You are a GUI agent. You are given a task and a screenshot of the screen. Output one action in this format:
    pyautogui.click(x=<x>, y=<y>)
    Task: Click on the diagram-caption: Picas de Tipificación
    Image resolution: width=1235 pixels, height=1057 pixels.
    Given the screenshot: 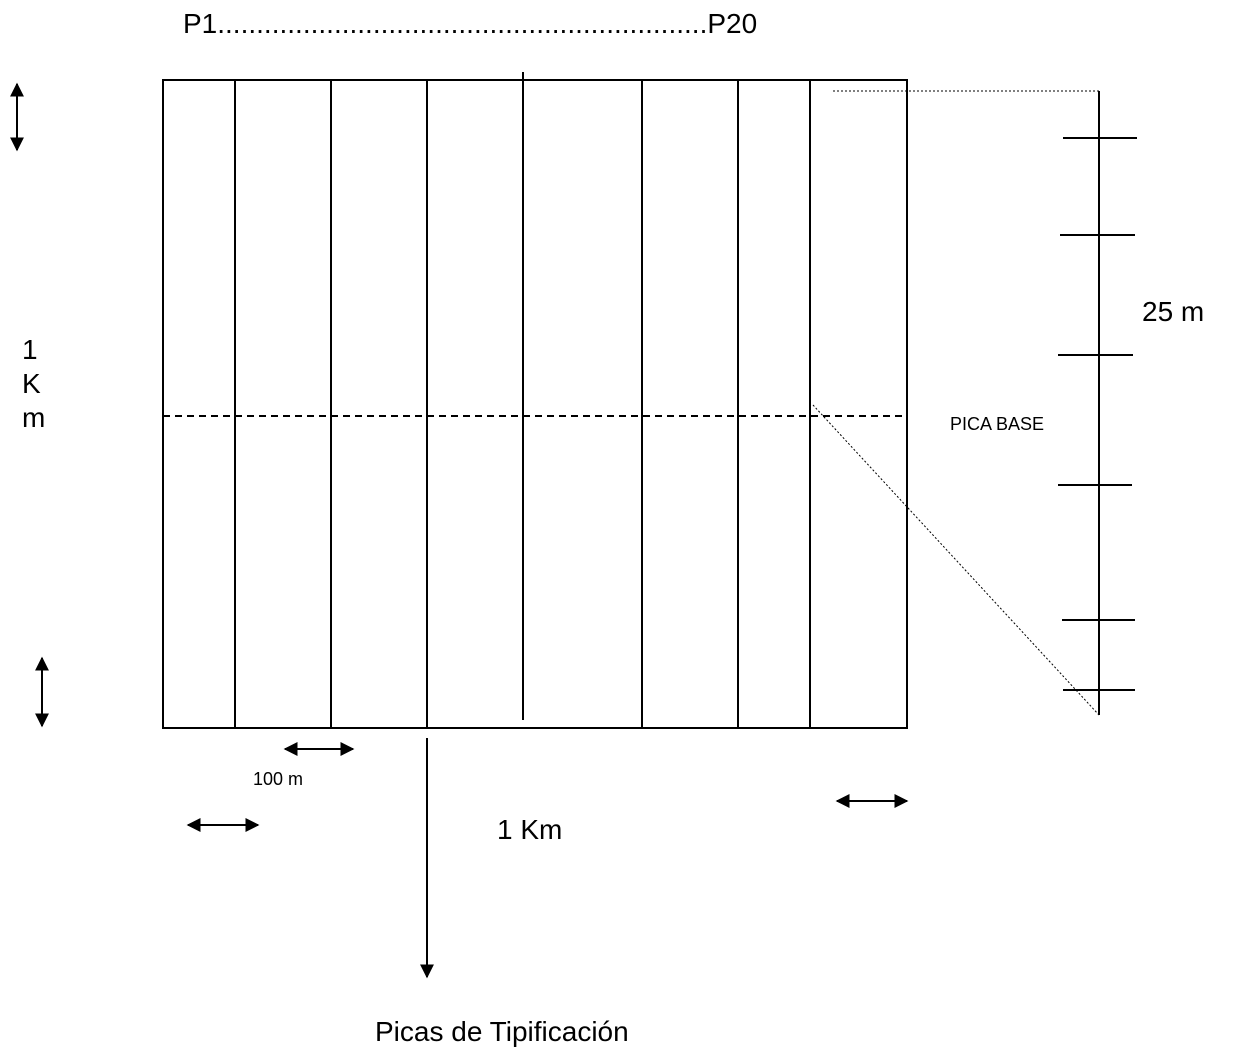 What is the action you would take?
    pyautogui.click(x=502, y=1031)
    